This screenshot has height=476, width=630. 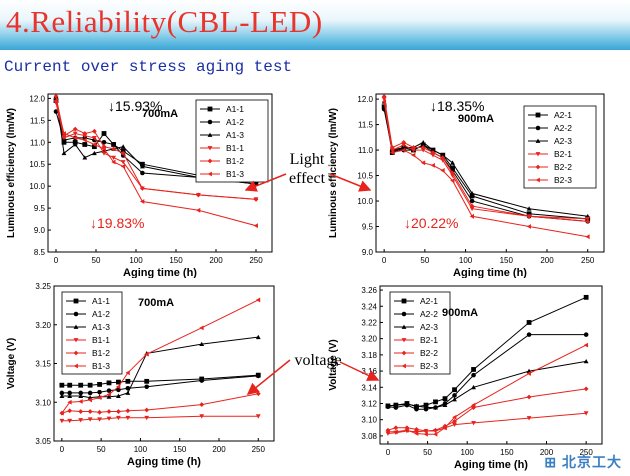 I want to click on degradation-note-black: ↓18.35%, so click(x=457, y=106).